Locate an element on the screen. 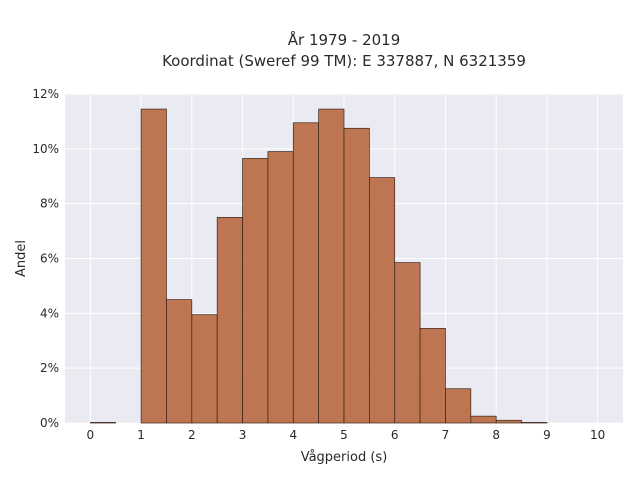 This screenshot has height=480, width=640. x-tick-label: 4 is located at coordinates (293, 435).